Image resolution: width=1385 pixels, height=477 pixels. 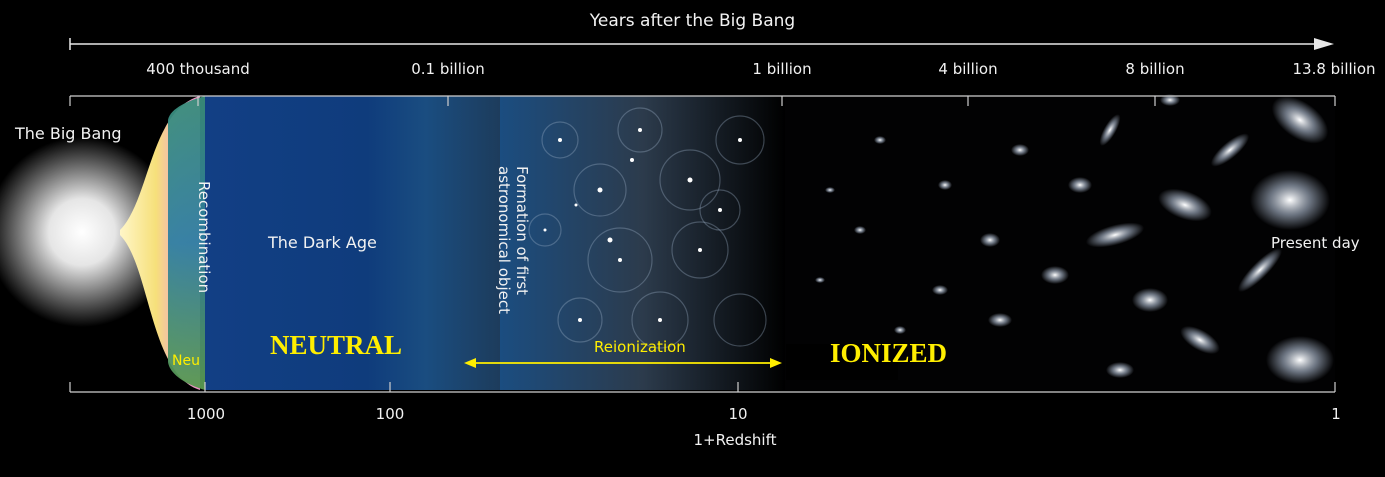 What do you see at coordinates (735, 440) in the screenshot?
I see `redshift-axis-label: 1+Redshift` at bounding box center [735, 440].